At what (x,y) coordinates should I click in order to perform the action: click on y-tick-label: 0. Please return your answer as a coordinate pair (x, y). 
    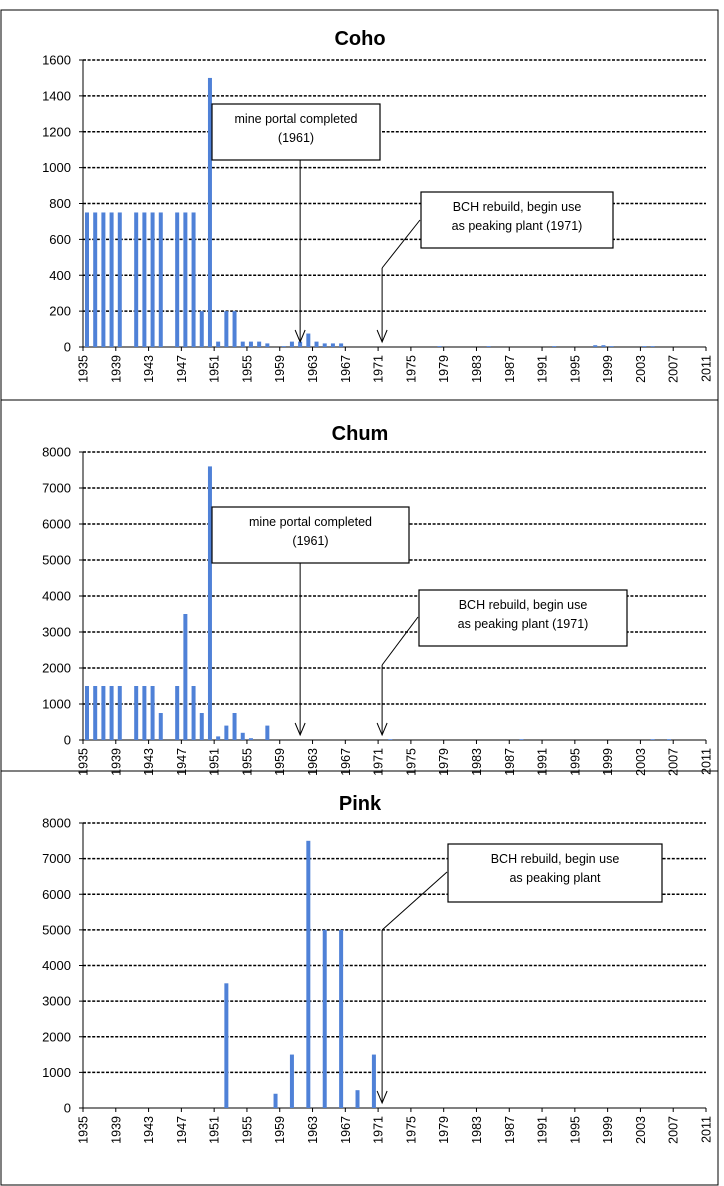
    Looking at the image, I should click on (67, 740).